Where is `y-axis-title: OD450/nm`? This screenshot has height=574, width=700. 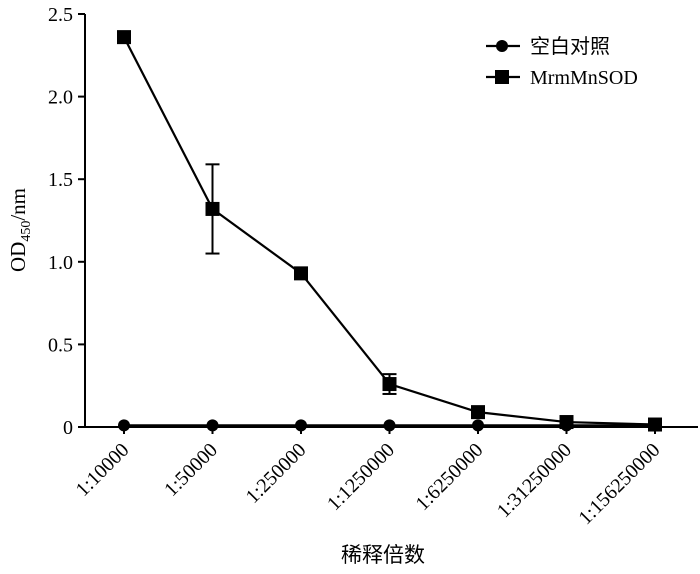
y-axis-title: OD450/nm is located at coordinates (20, 230).